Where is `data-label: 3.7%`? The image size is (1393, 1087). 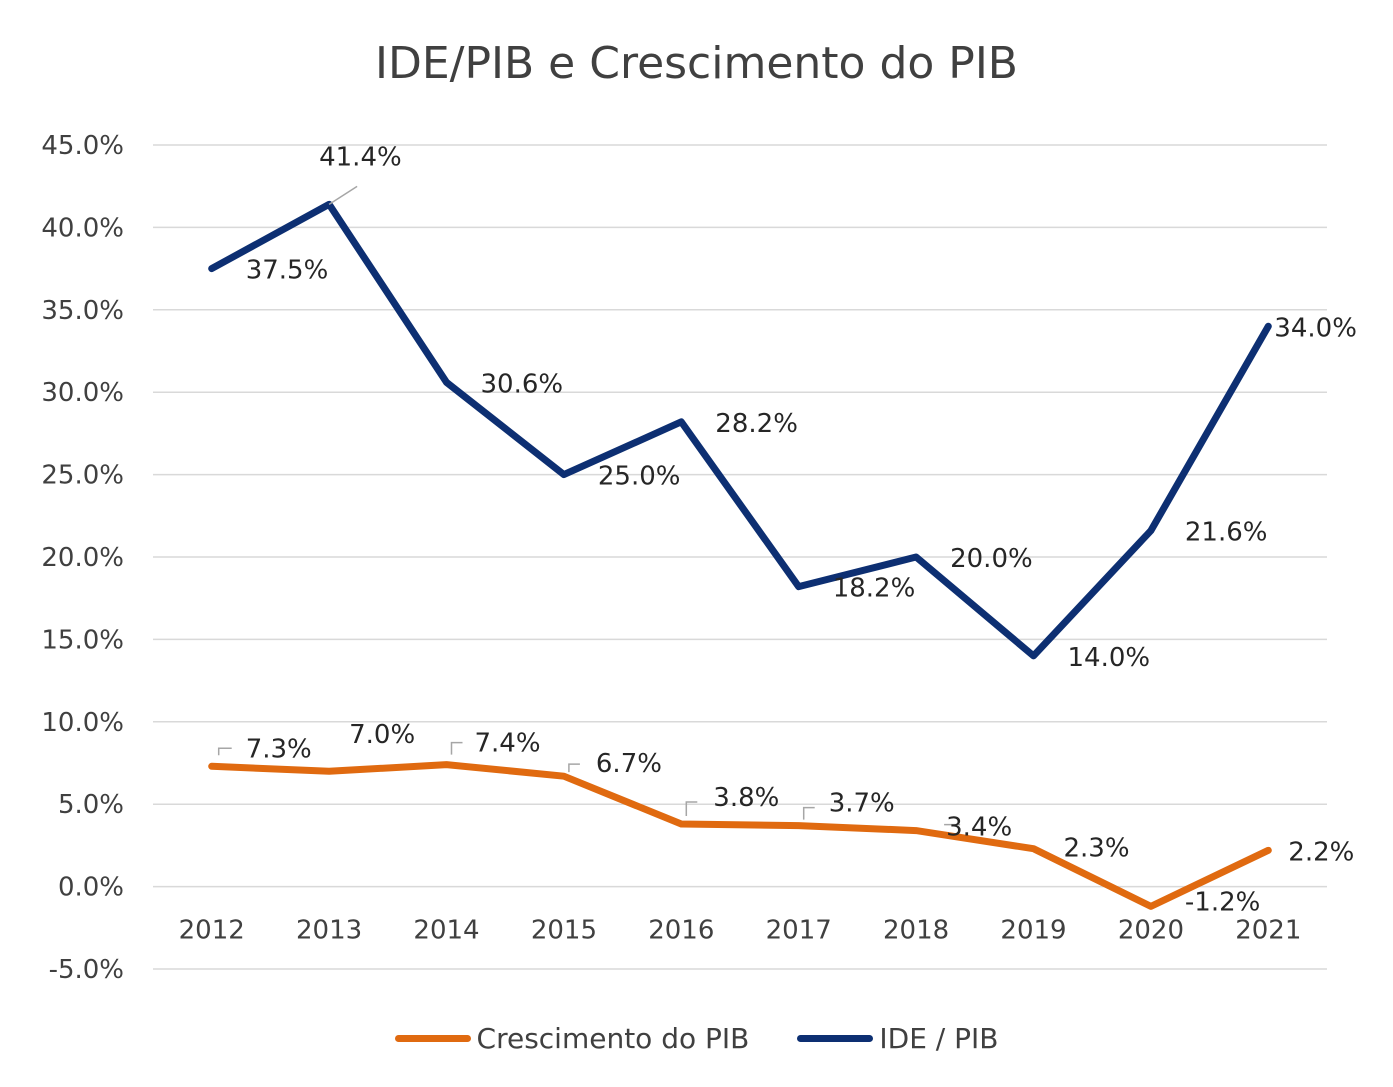 data-label: 3.7% is located at coordinates (862, 804).